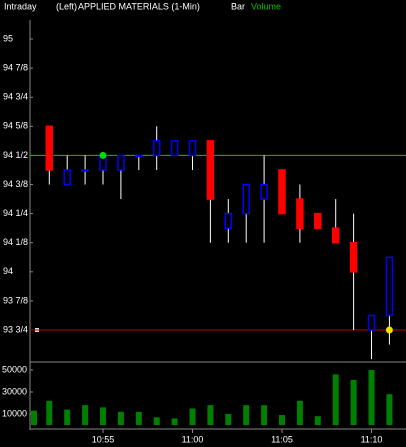 The width and height of the screenshot is (406, 447). I want to click on x-tick-label: 11:00, so click(193, 439).